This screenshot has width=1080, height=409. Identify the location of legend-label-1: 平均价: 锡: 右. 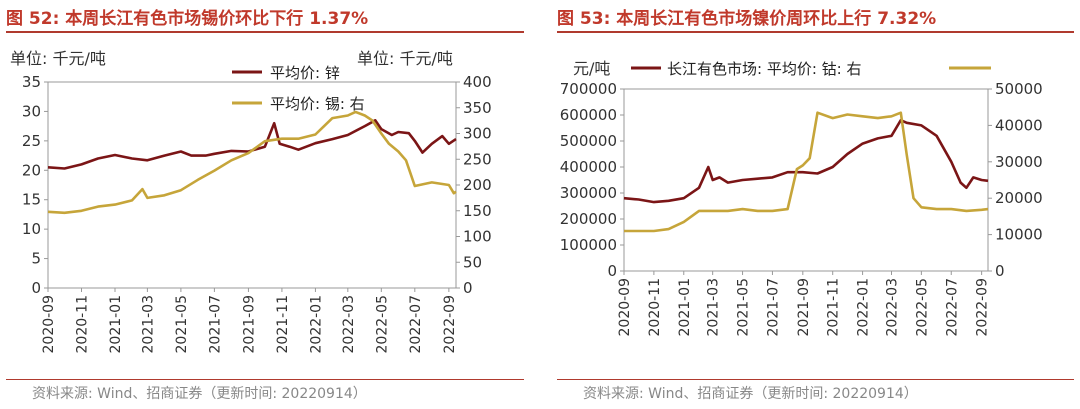
(317, 104).